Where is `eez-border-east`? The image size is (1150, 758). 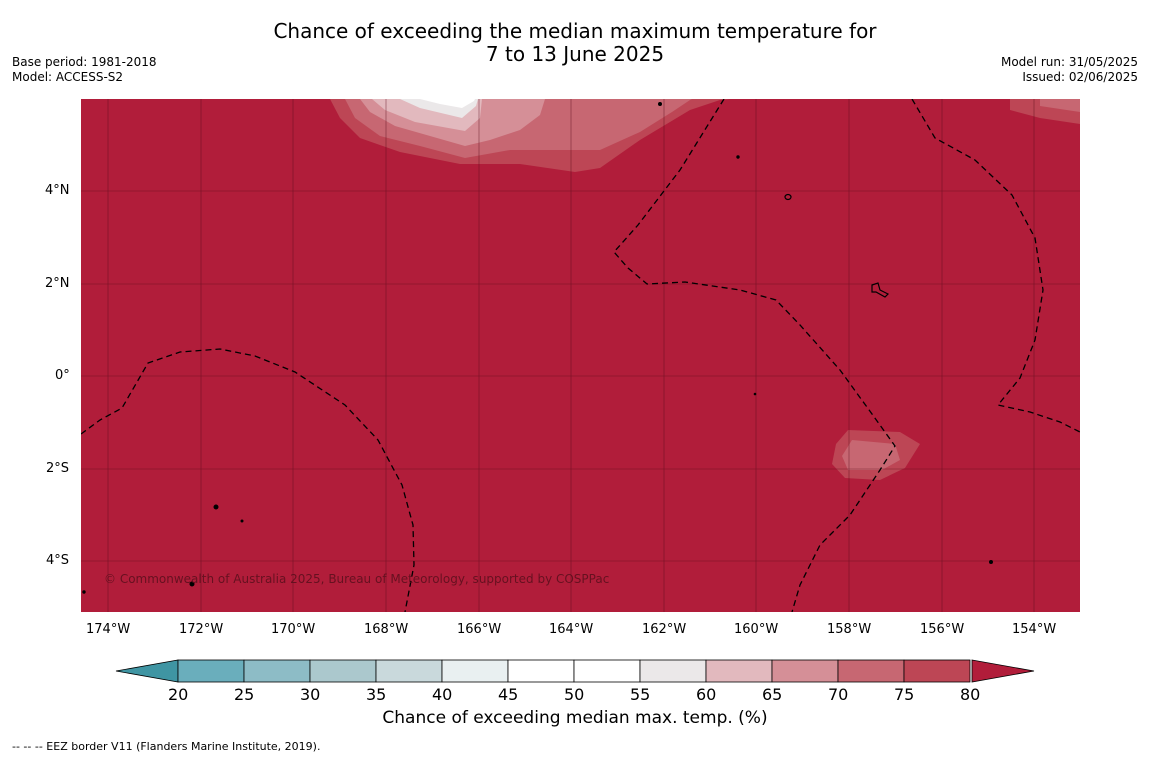 eez-border-east is located at coordinates (995, 266).